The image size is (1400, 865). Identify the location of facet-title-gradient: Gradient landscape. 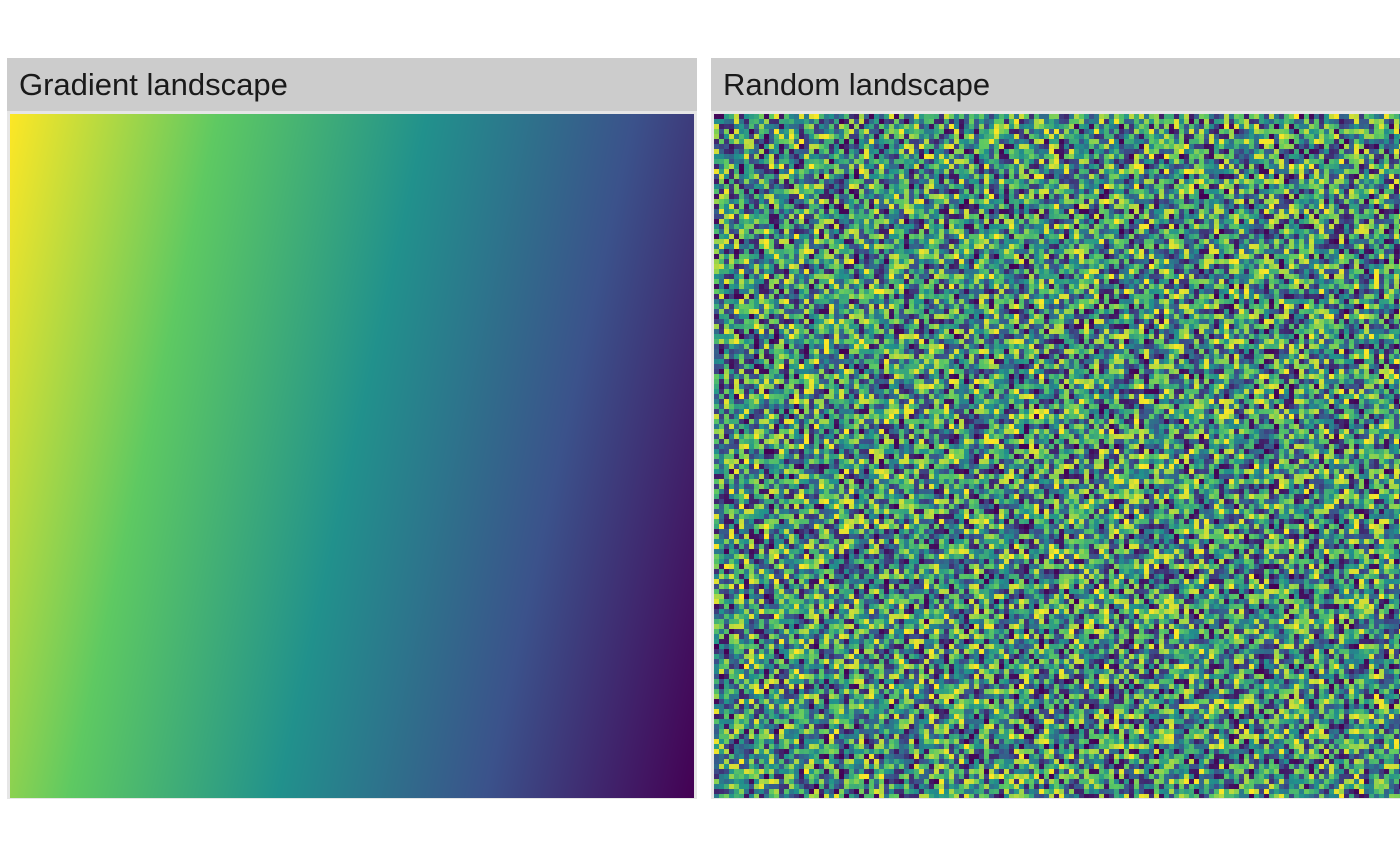
(153, 84).